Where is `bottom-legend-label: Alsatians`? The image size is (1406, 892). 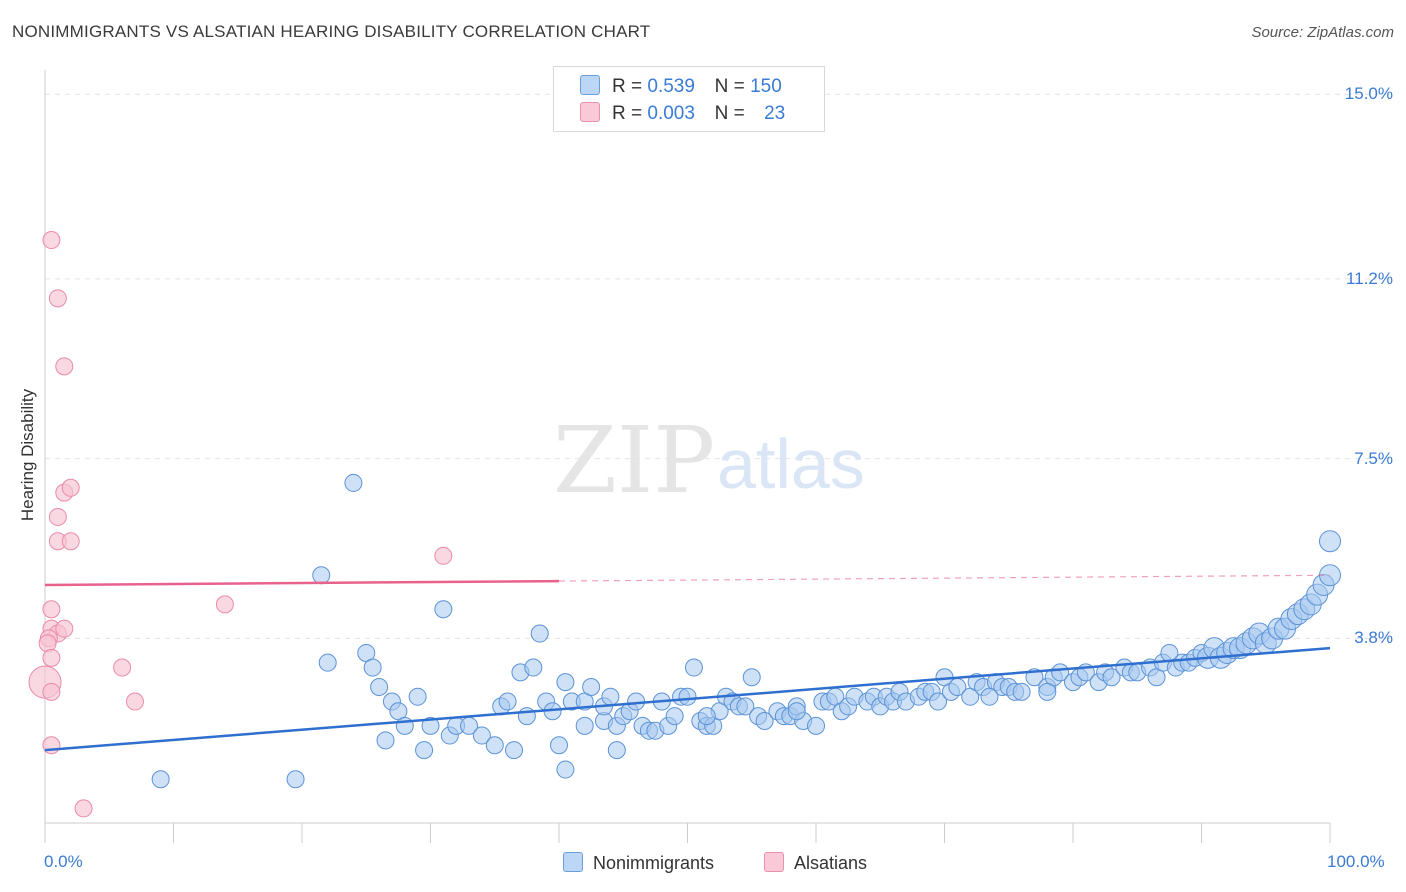
bottom-legend-label: Alsatians is located at coordinates (831, 863).